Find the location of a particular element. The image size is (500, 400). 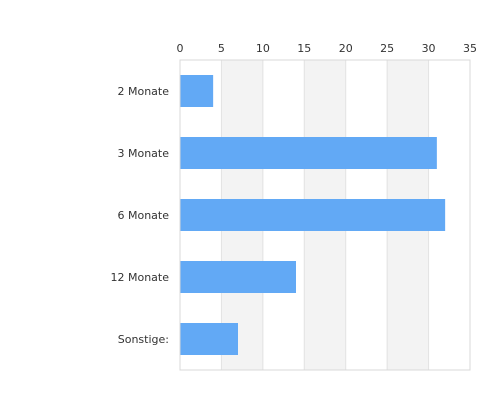

x-tick-label: 0 is located at coordinates (180, 48).